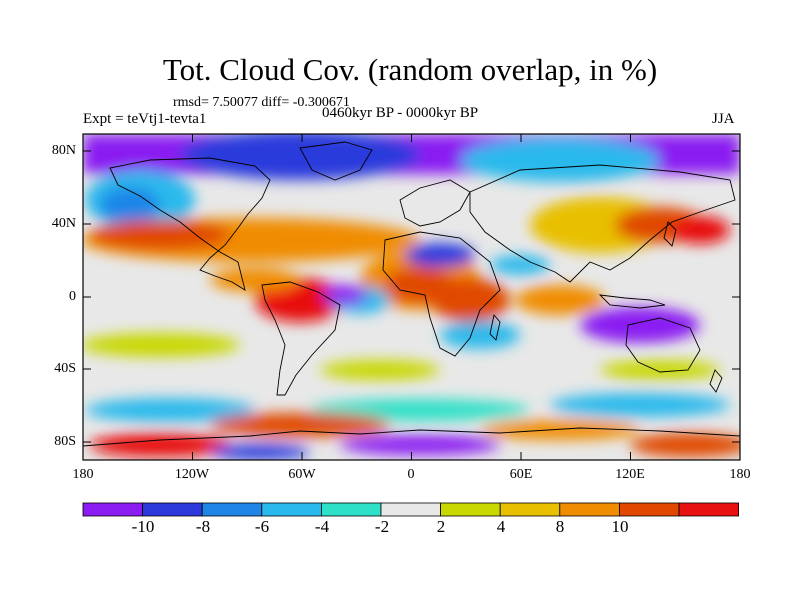 The height and width of the screenshot is (600, 800). What do you see at coordinates (630, 474) in the screenshot?
I see `lon-label-120e: 120E` at bounding box center [630, 474].